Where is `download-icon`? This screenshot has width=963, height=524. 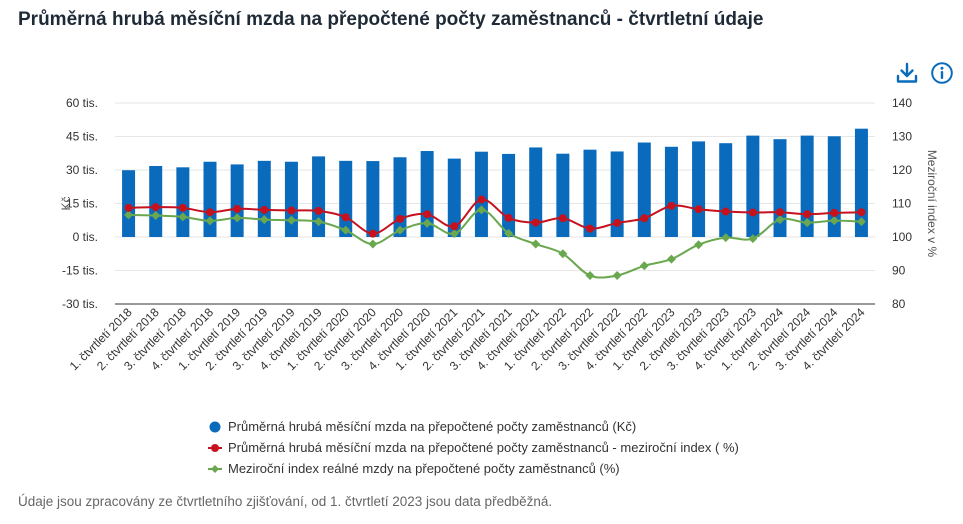 download-icon is located at coordinates (907, 72).